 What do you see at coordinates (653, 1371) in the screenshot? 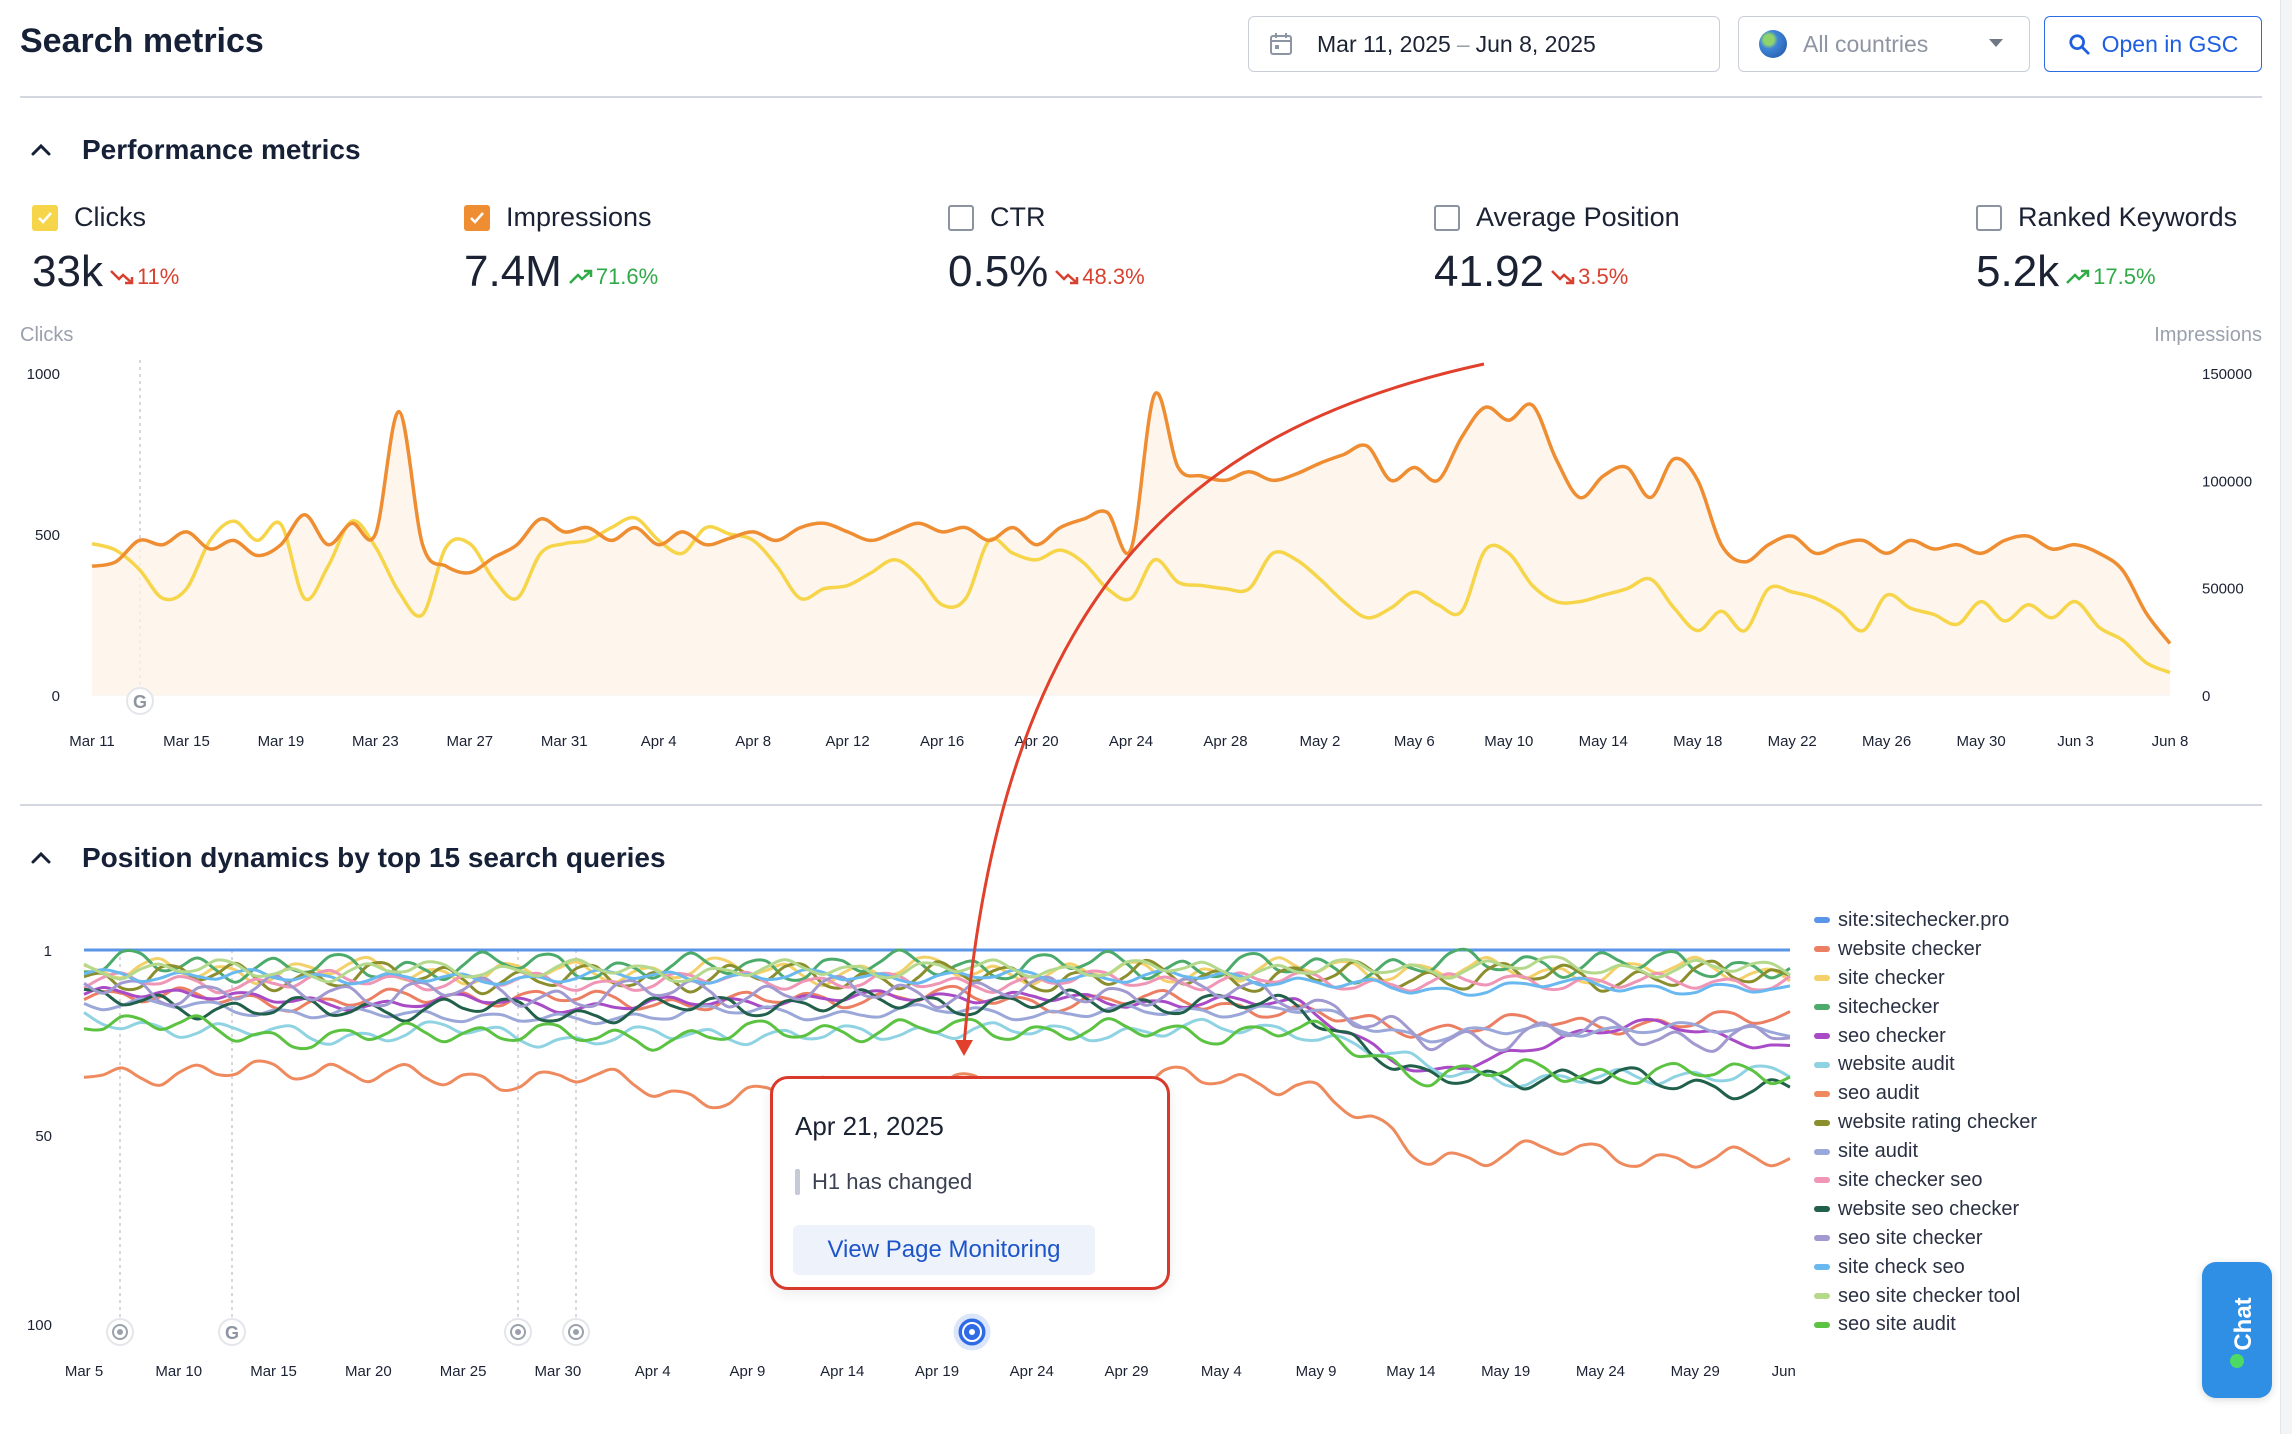
I see `x-tick-label: Apr 4` at bounding box center [653, 1371].